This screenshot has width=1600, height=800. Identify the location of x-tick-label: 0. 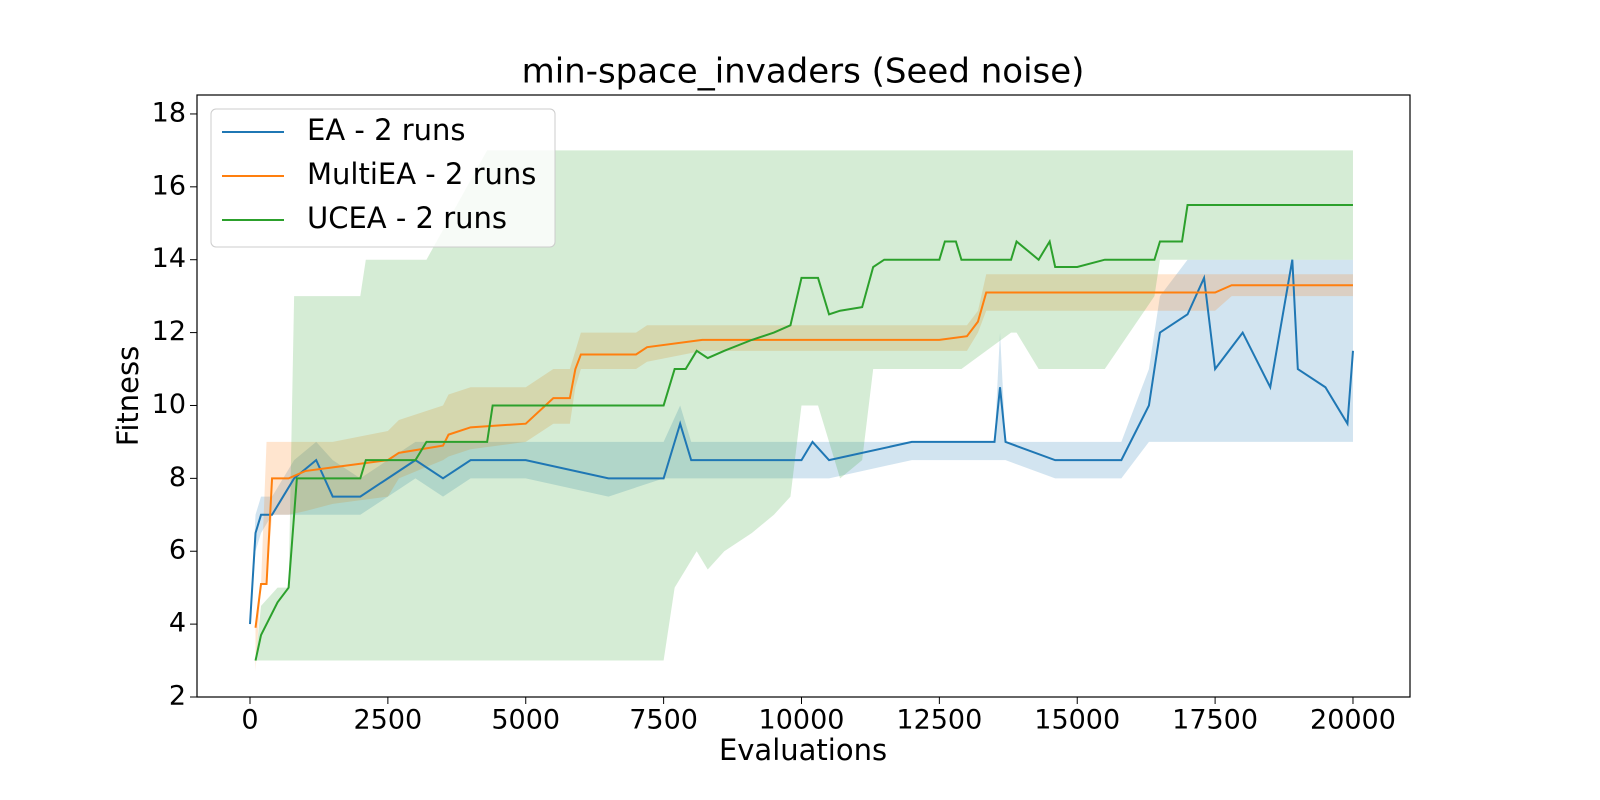
(249, 720).